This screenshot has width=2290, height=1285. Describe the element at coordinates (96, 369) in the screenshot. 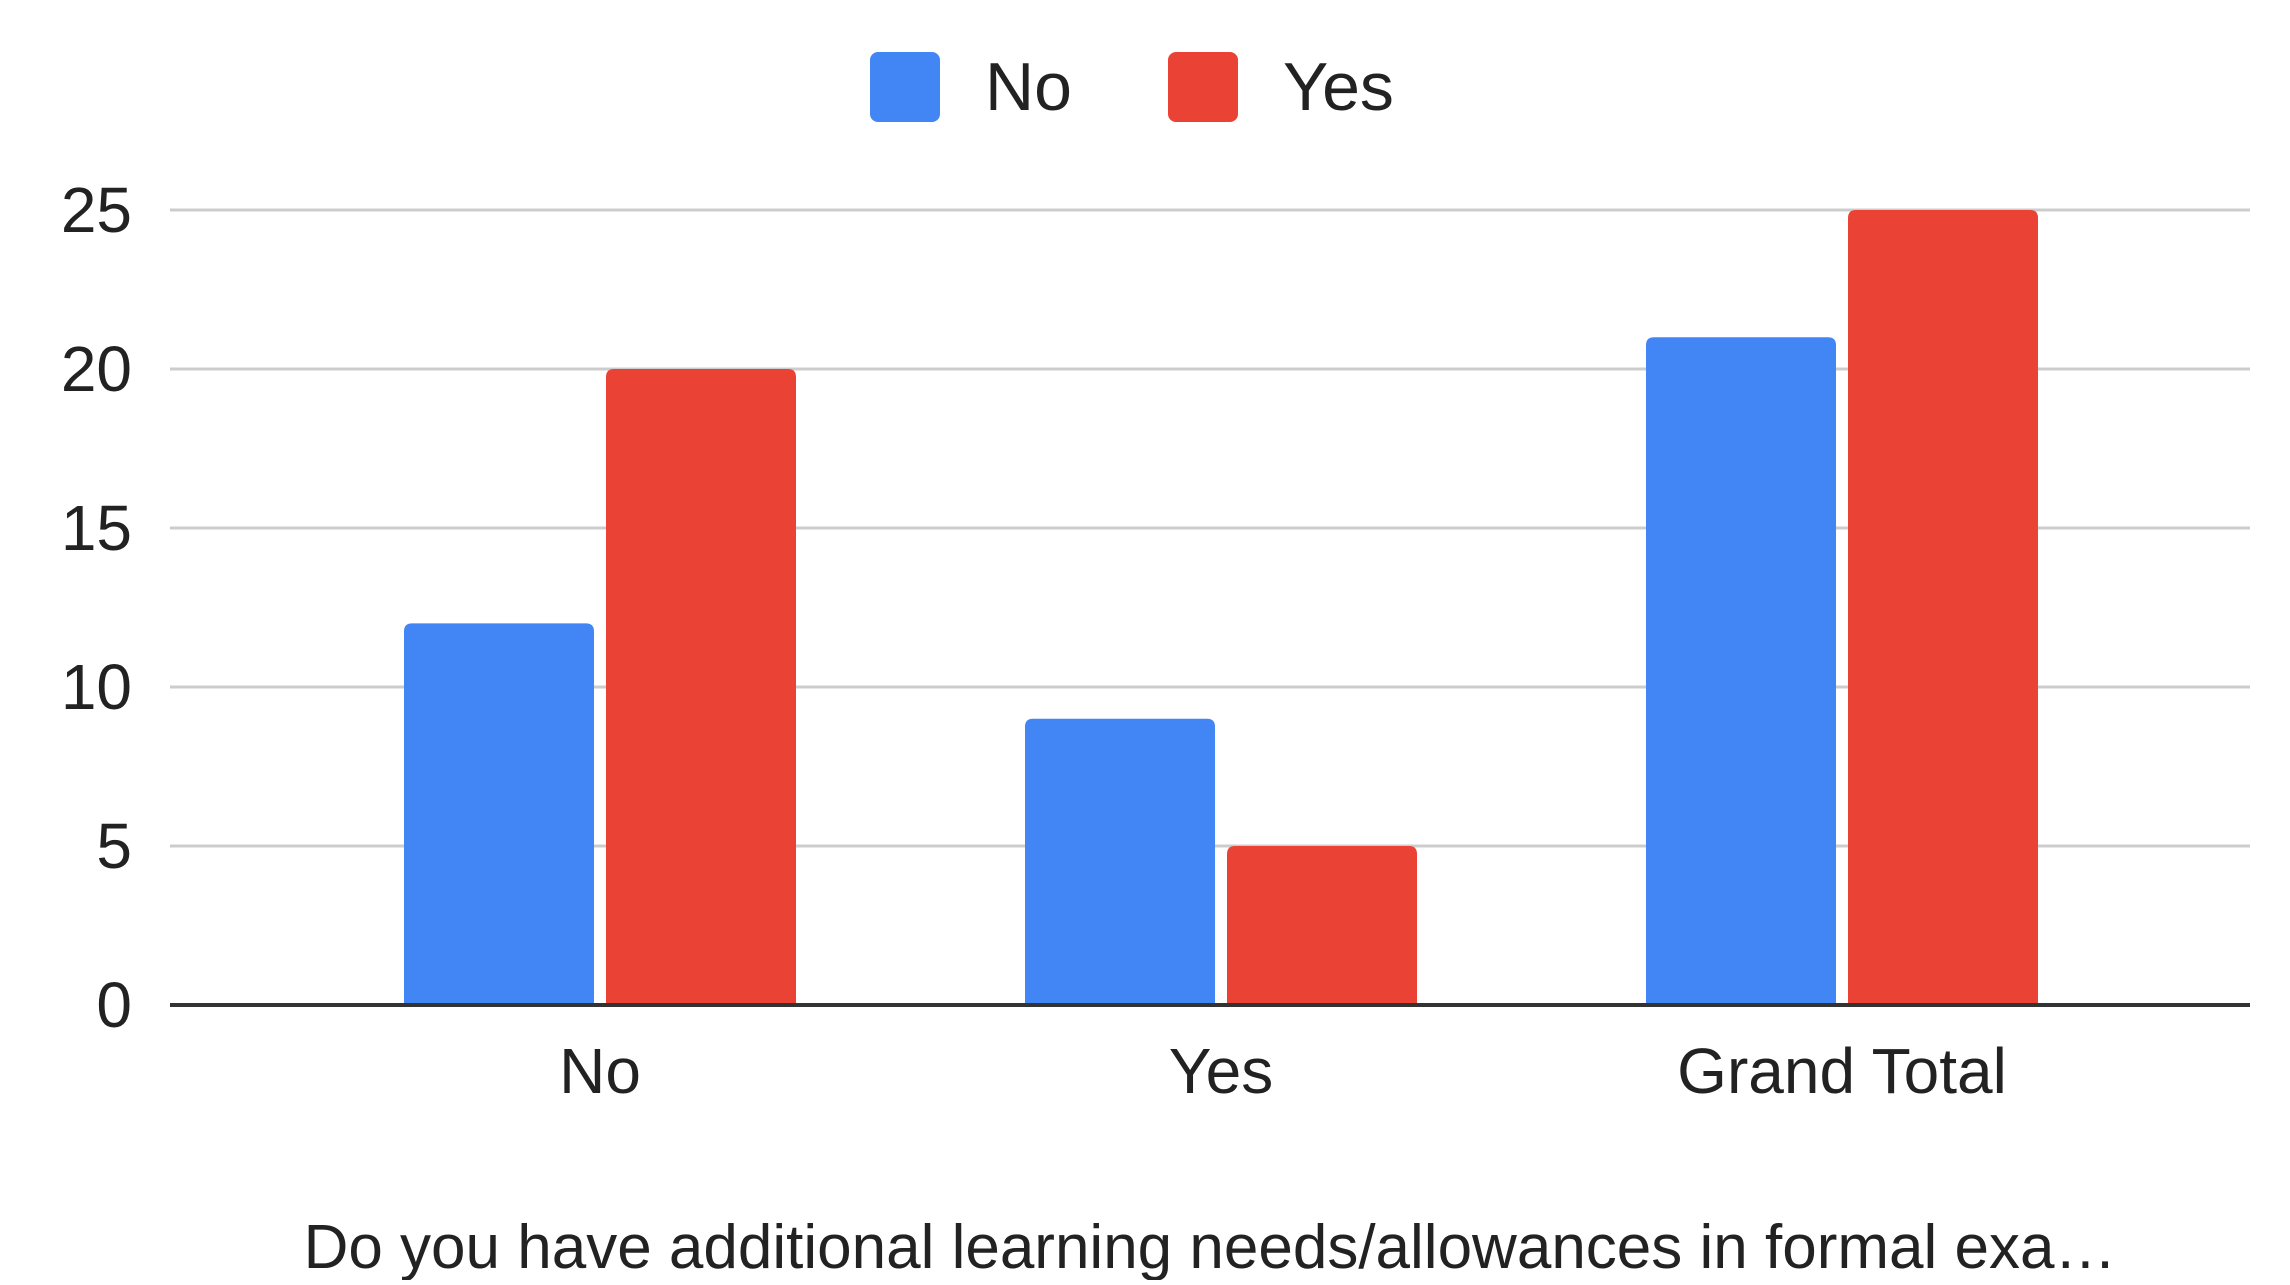

I see `y-tick-label: 20` at that location.